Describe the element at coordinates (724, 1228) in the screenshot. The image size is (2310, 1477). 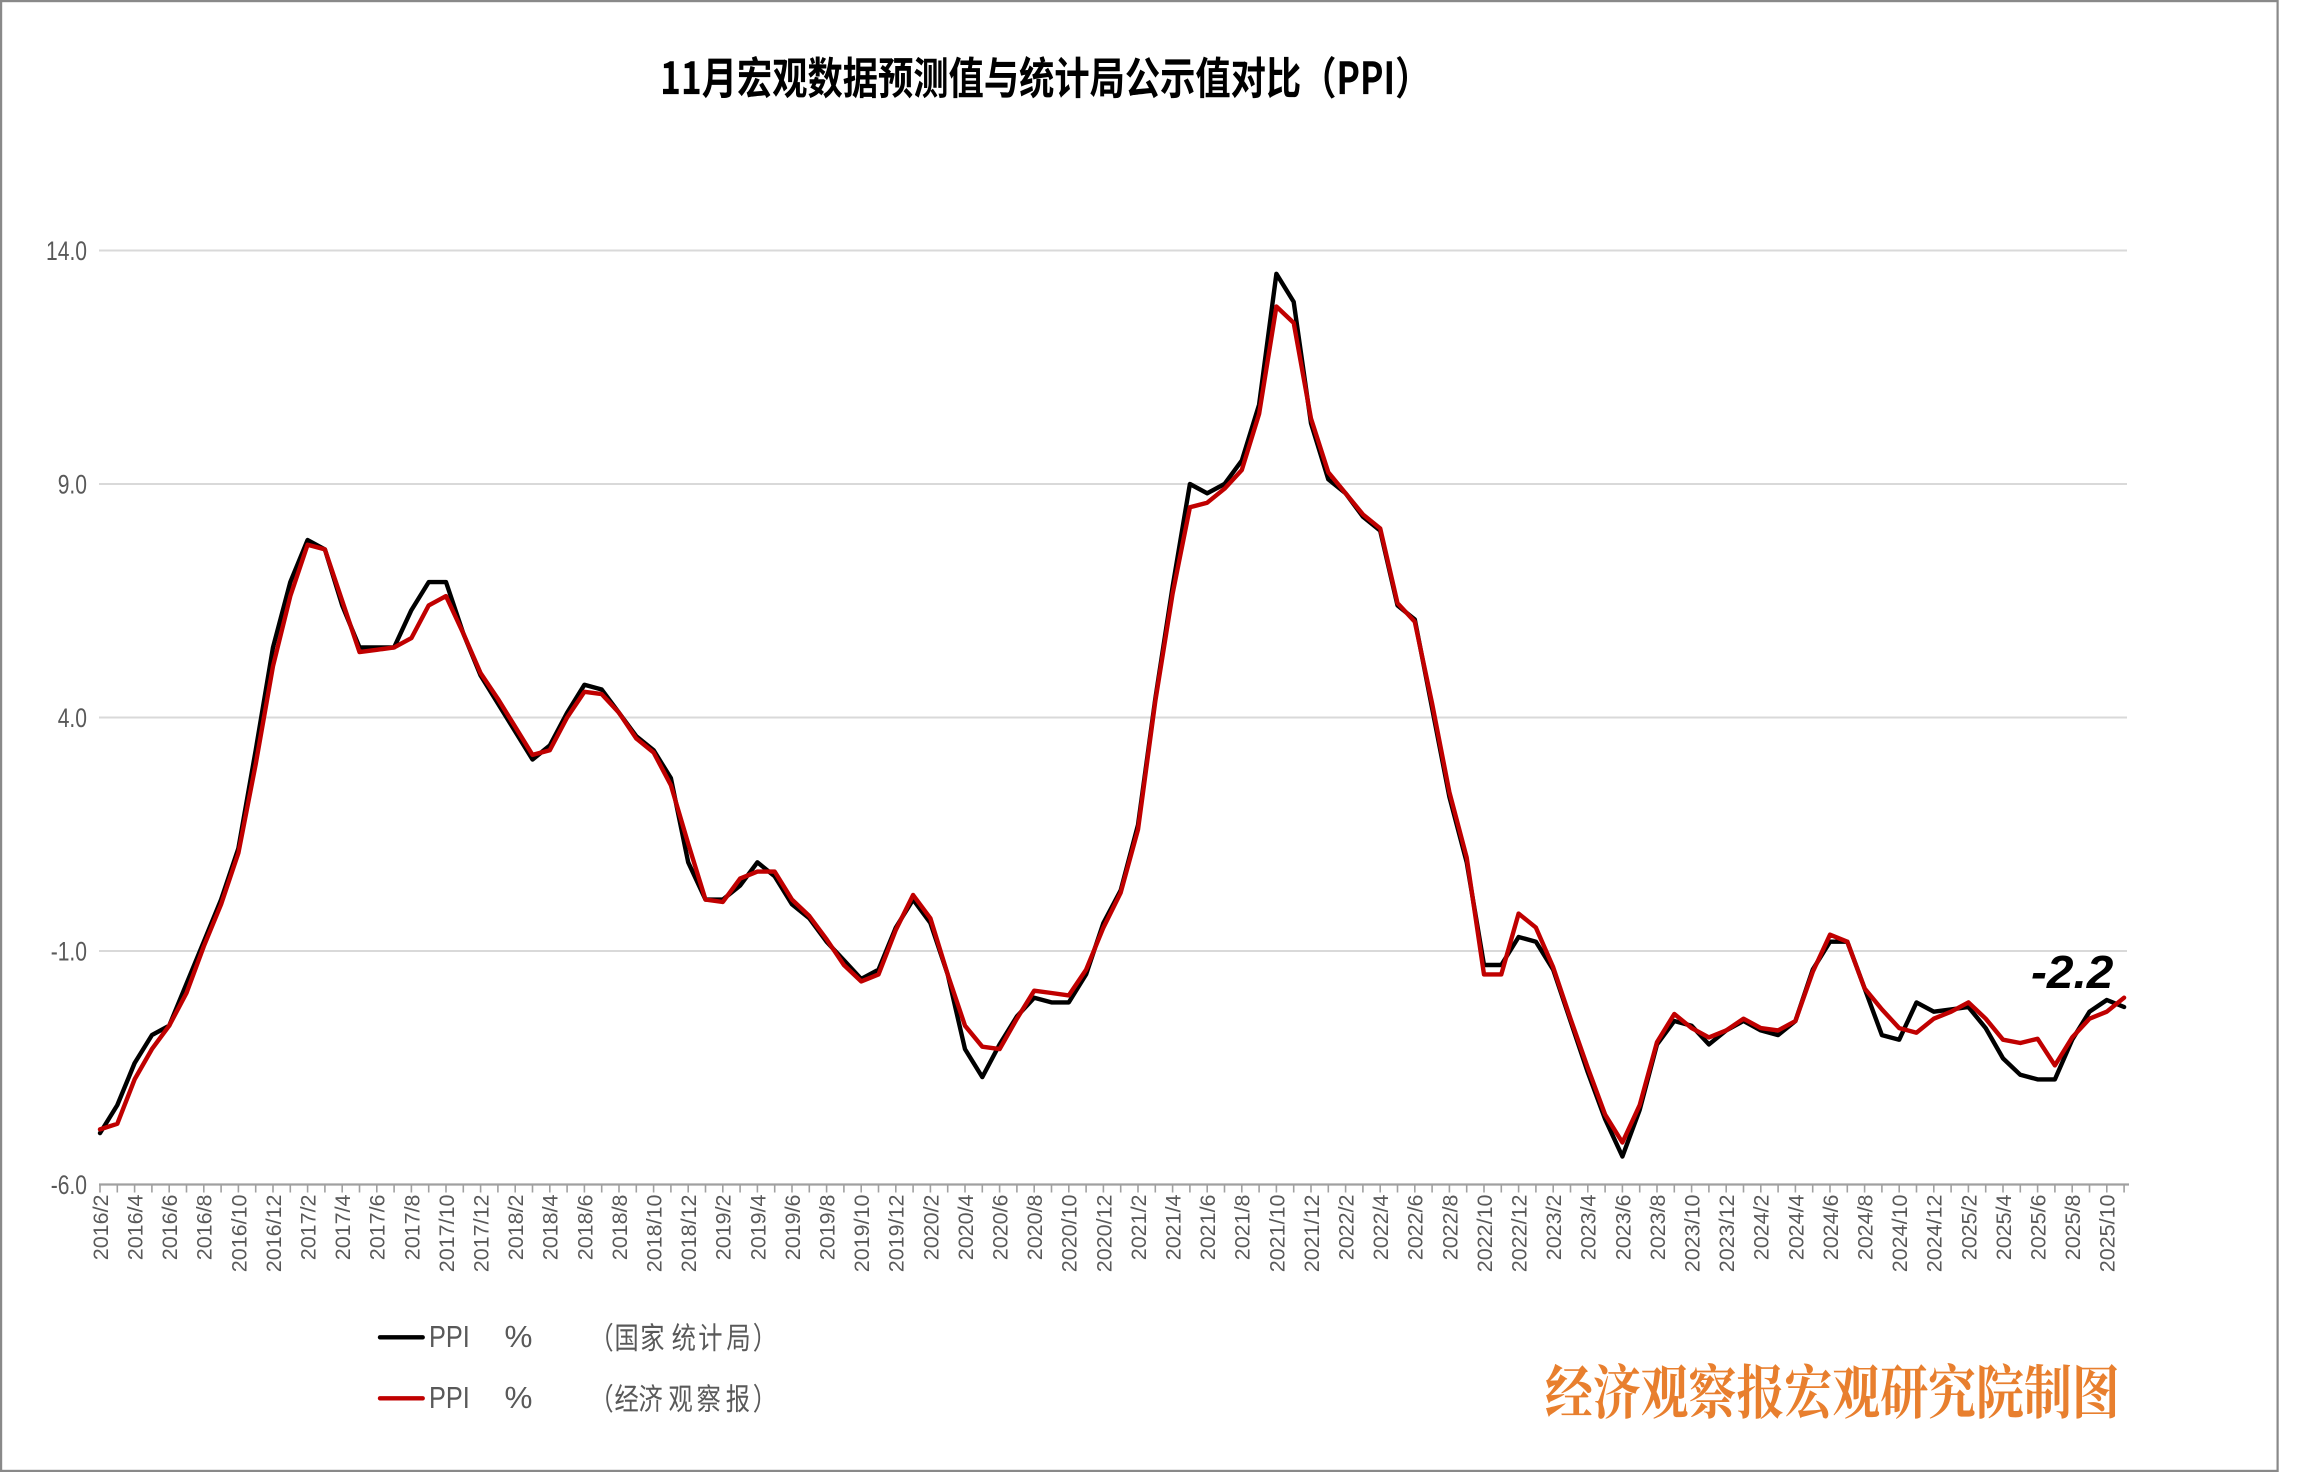
I see `svg-text: 2019/2` at that location.